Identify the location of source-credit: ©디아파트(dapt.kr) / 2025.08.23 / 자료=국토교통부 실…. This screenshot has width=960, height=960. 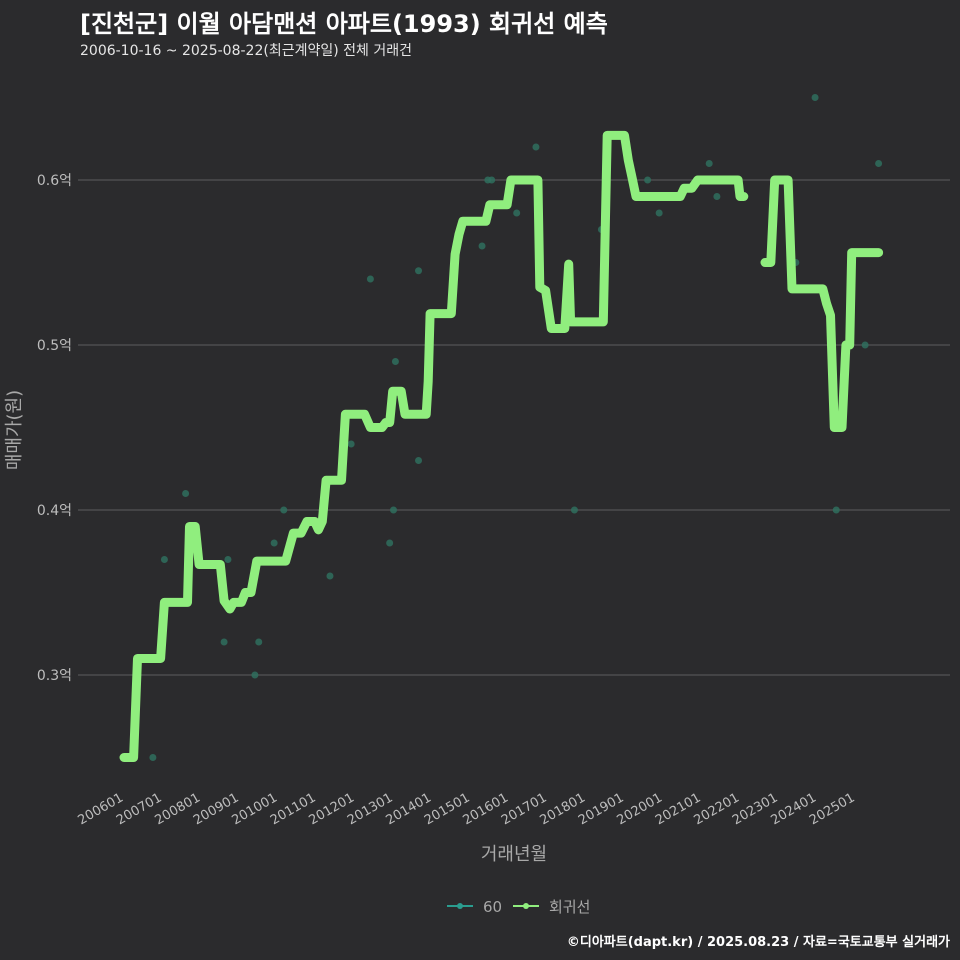
(758, 942).